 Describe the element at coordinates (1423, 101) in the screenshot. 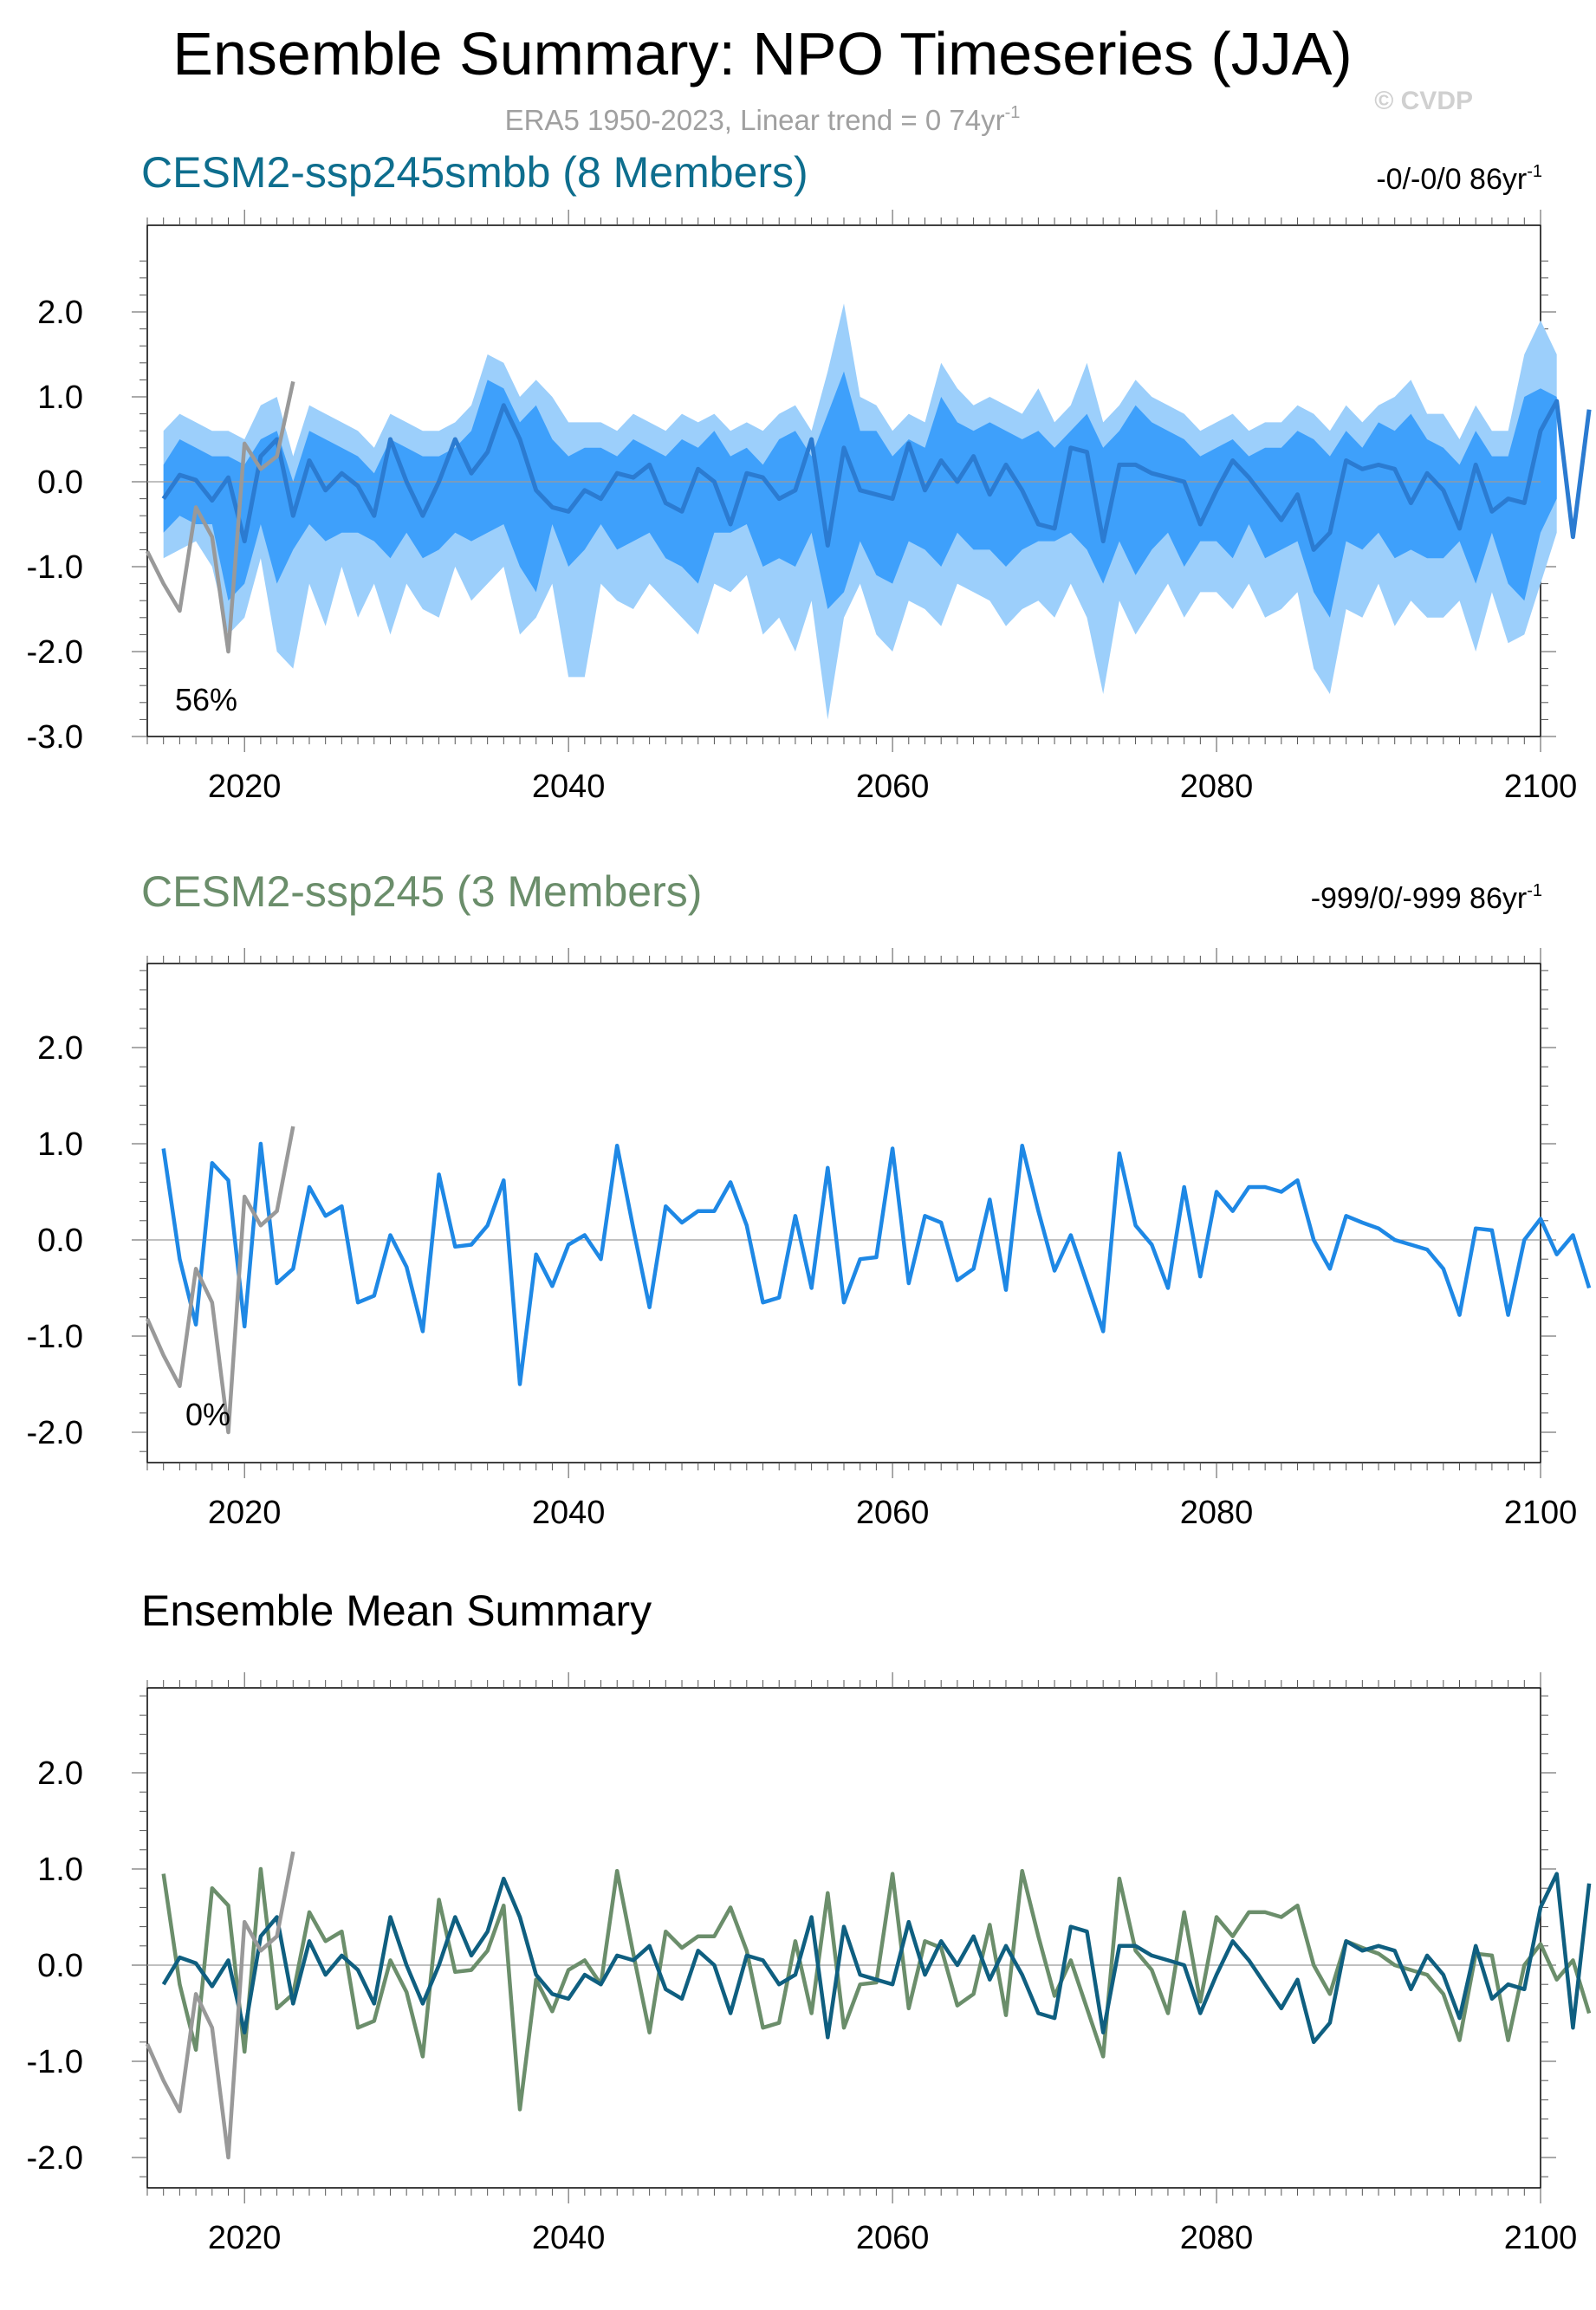

I see `watermark: © CVDP` at that location.